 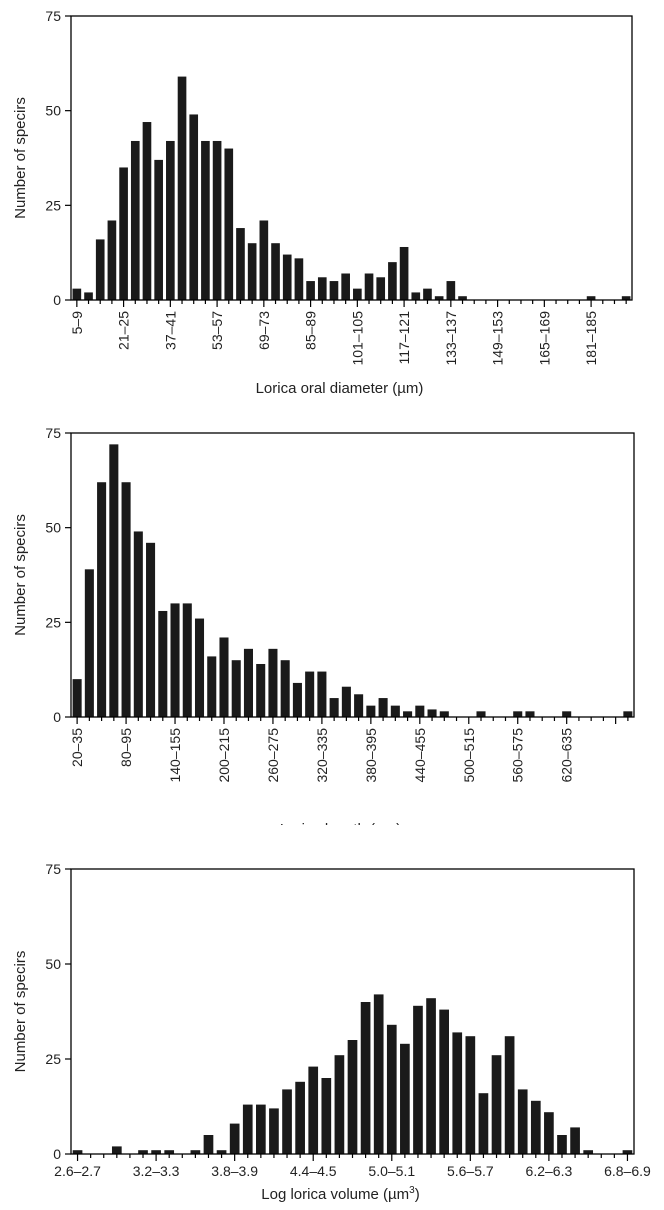 I want to click on x-tick-label: 5.0–5.1, so click(x=391, y=1171).